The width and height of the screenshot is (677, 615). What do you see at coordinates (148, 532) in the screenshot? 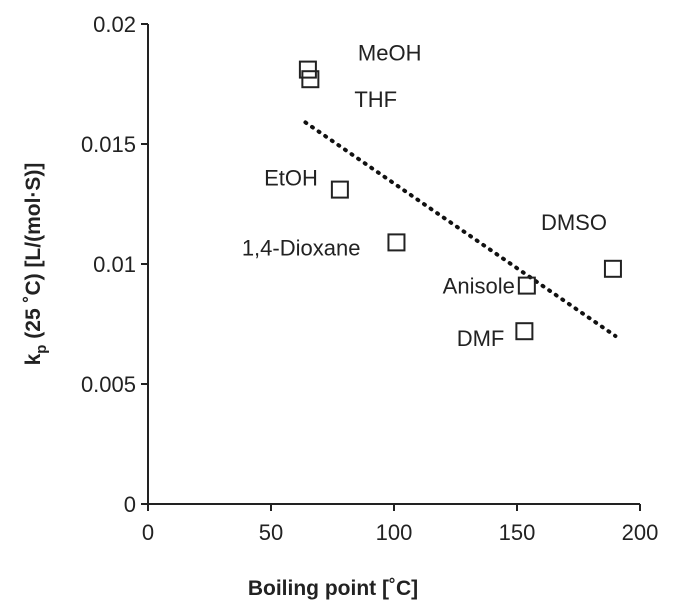
I see `x-tick-label: 0` at bounding box center [148, 532].